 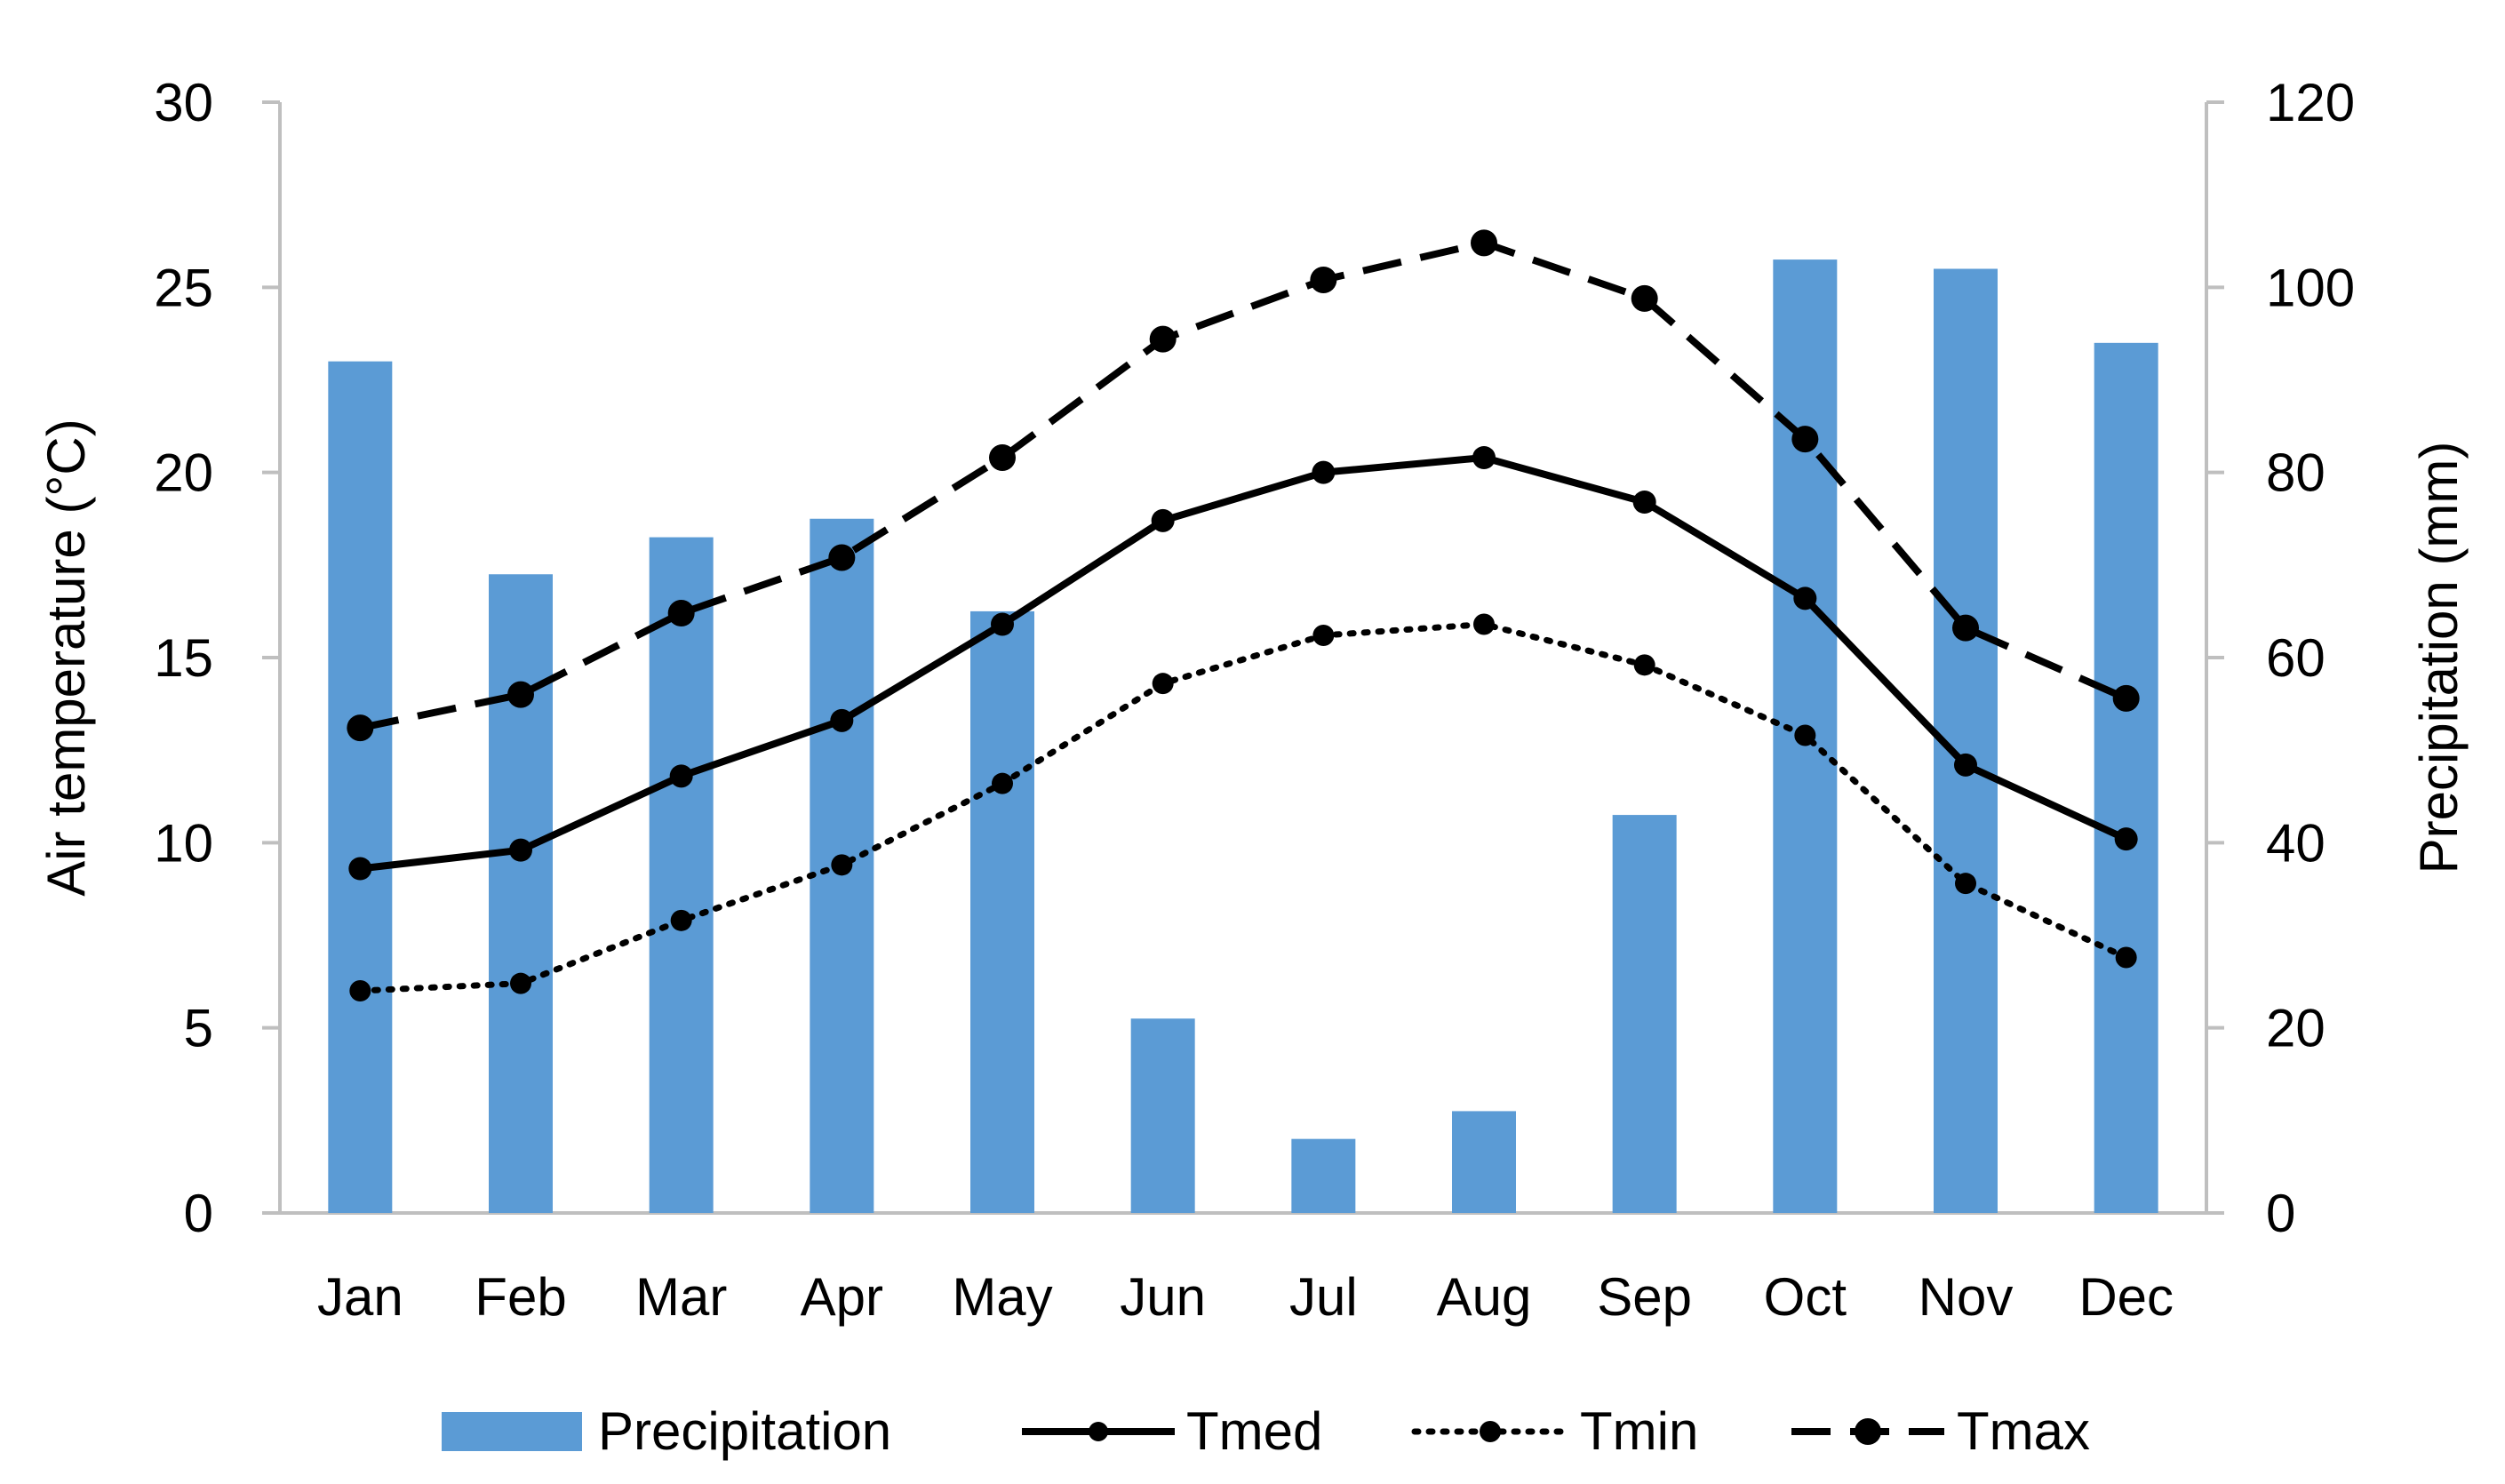 I want to click on point-tmed-aug, so click(x=1484, y=457).